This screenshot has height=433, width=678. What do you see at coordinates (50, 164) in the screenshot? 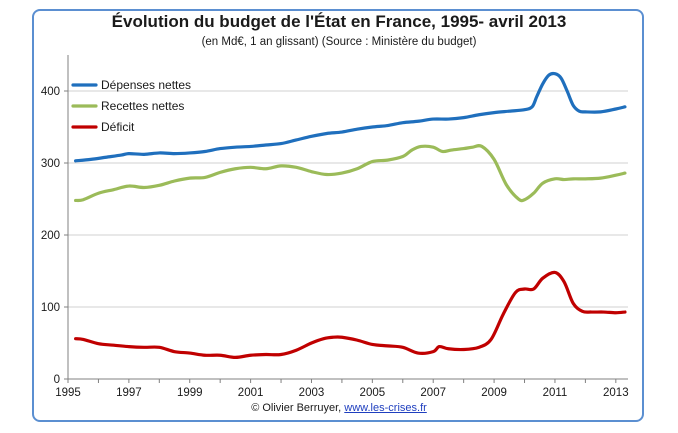
I see `y-tick-label-300: 300` at bounding box center [50, 164].